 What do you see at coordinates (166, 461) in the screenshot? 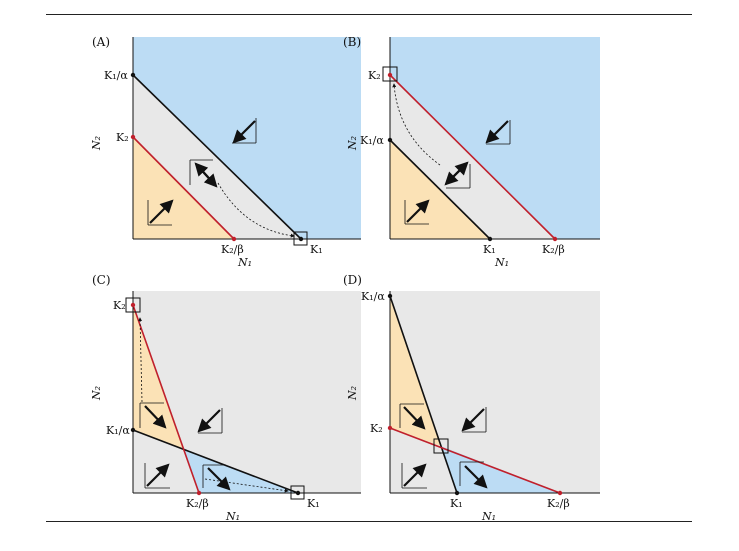
I see `panel-c-gray-region-lower` at bounding box center [166, 461].